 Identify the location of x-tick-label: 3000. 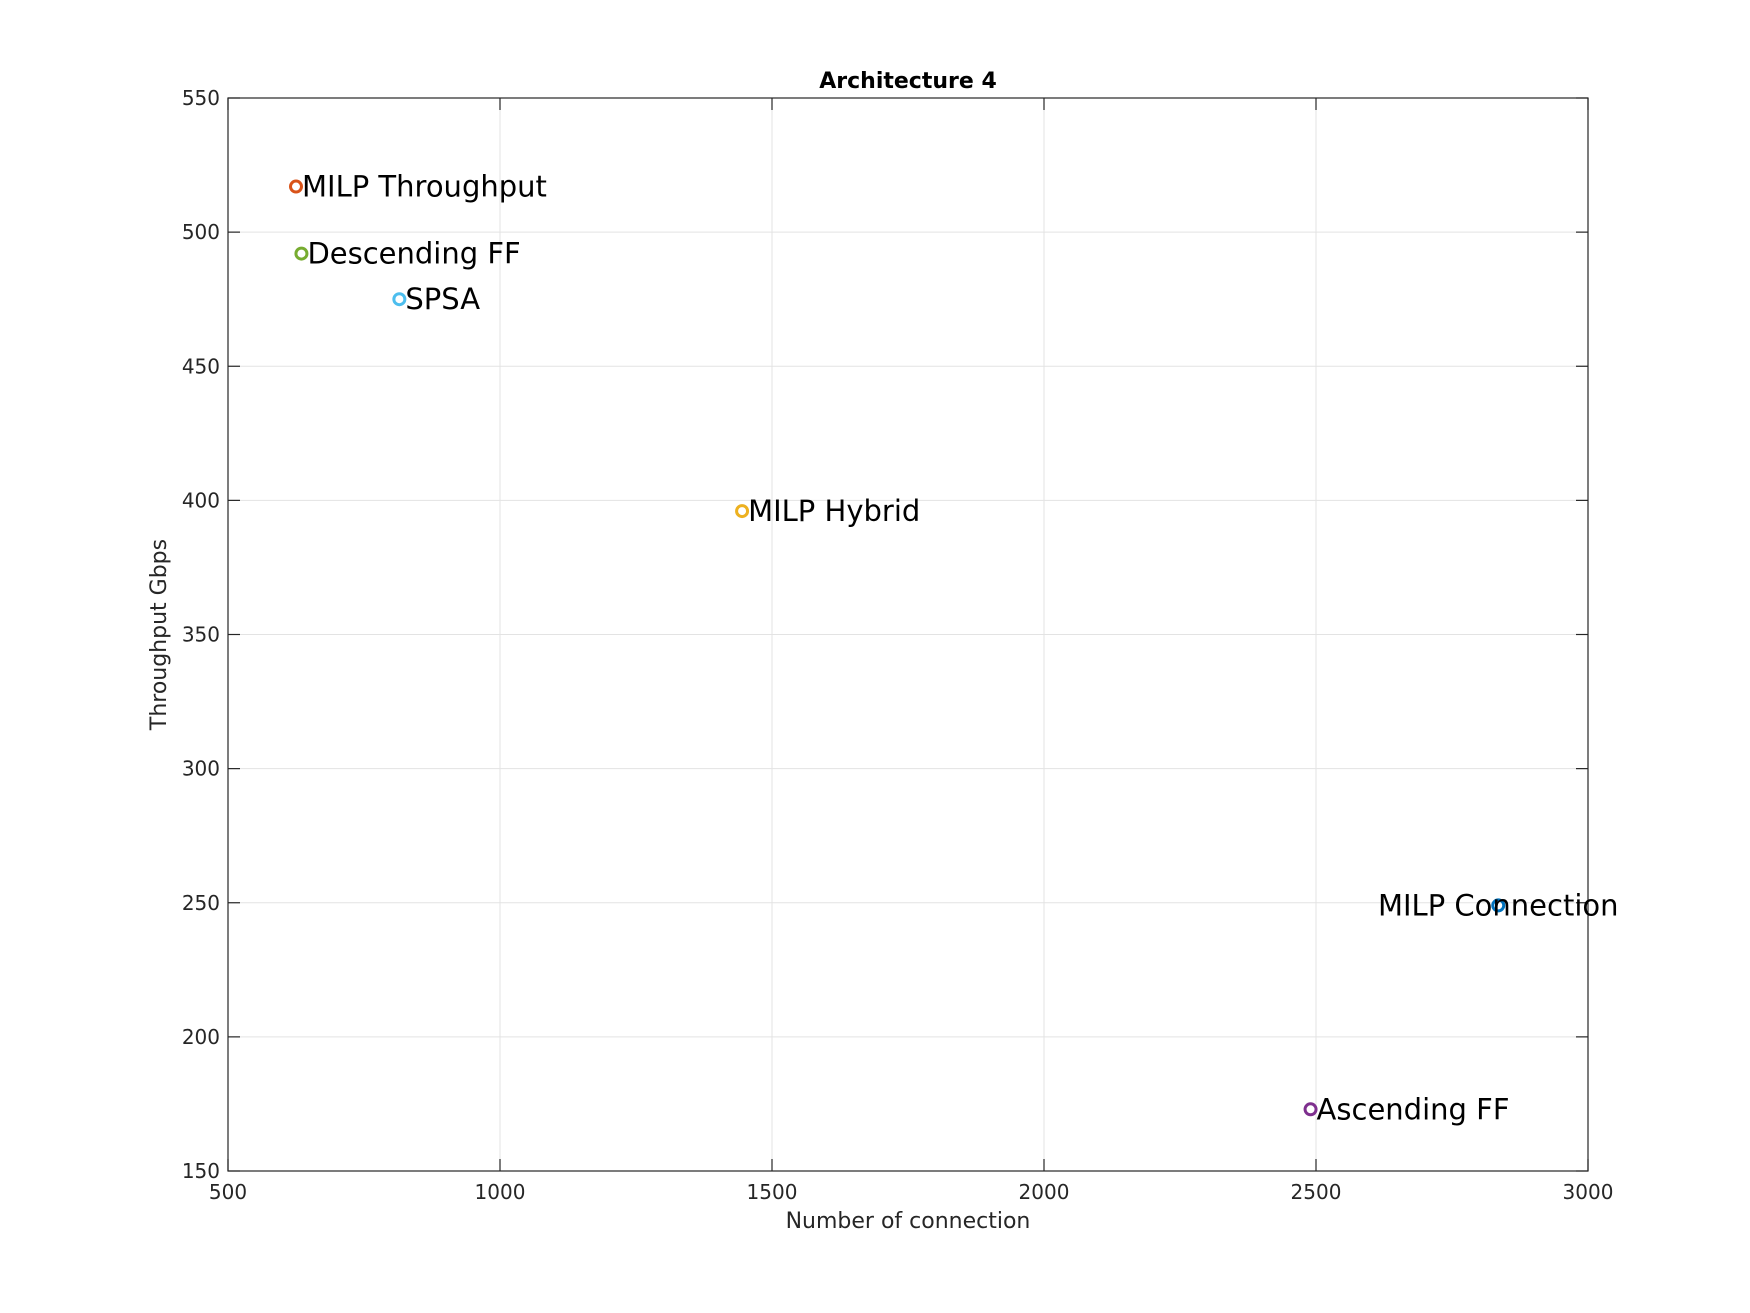
(1588, 1192).